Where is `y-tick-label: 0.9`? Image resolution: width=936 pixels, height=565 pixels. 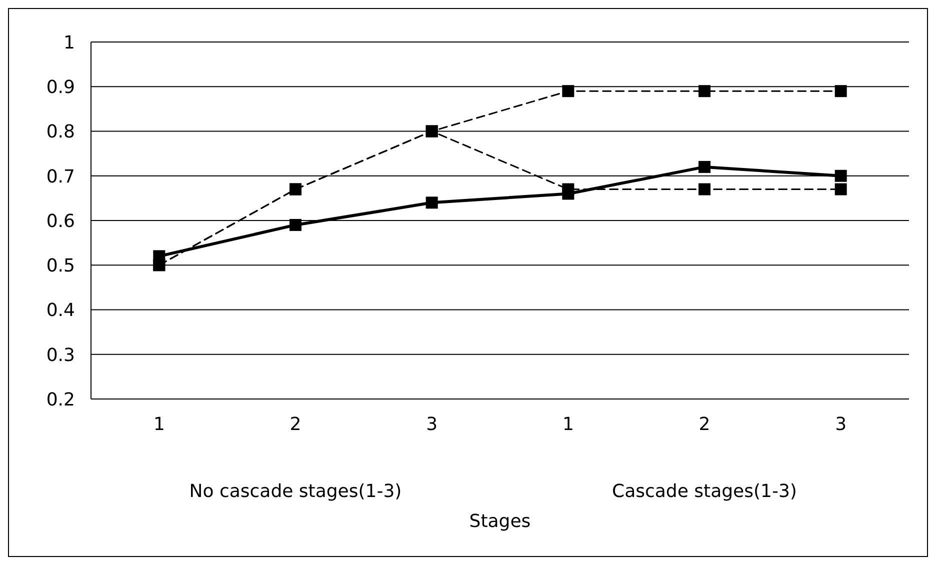 y-tick-label: 0.9 is located at coordinates (60, 87).